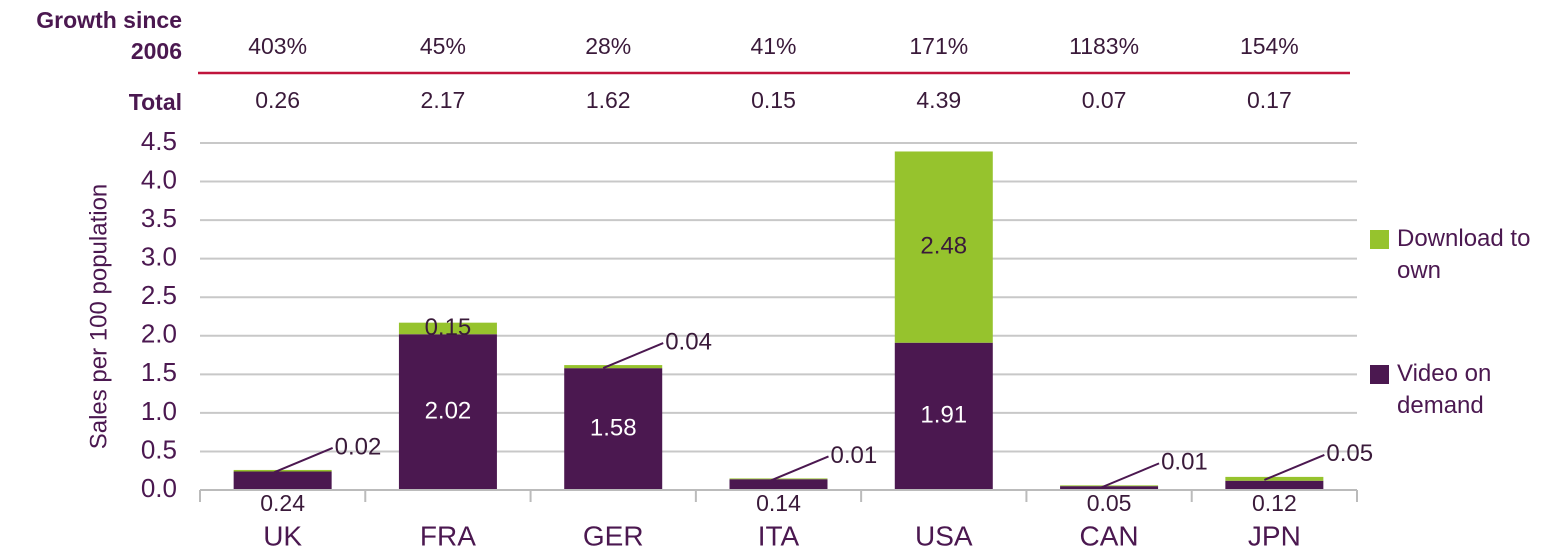 Image resolution: width=1557 pixels, height=555 pixels. I want to click on data-label: 2.48, so click(943, 245).